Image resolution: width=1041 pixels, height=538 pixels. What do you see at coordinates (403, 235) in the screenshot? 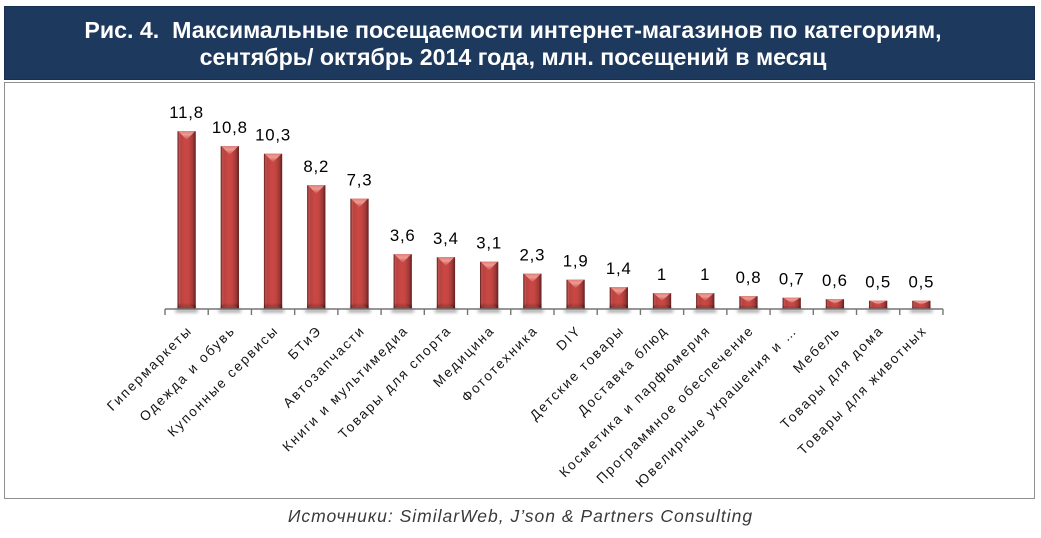
I see `svg-text: 3,6` at bounding box center [403, 235].